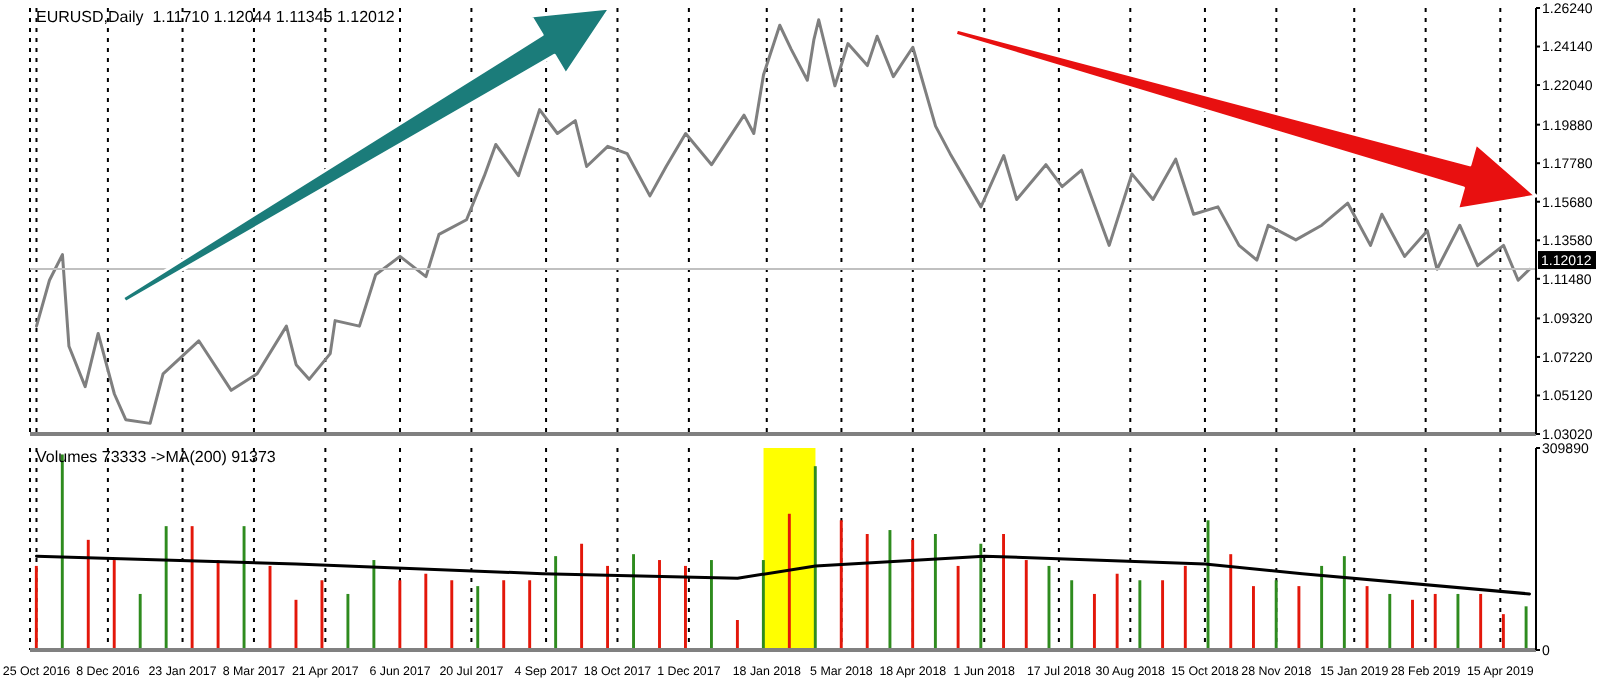 The height and width of the screenshot is (692, 1600). I want to click on chart-title: EURUSD,Daily 1.11710 1.12044 1.11345 1.12012, so click(215, 17).